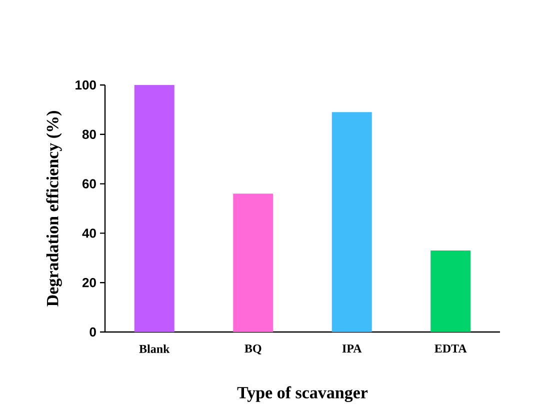 The width and height of the screenshot is (536, 417). I want to click on x-axis-title: Type of scavanger, so click(302, 394).